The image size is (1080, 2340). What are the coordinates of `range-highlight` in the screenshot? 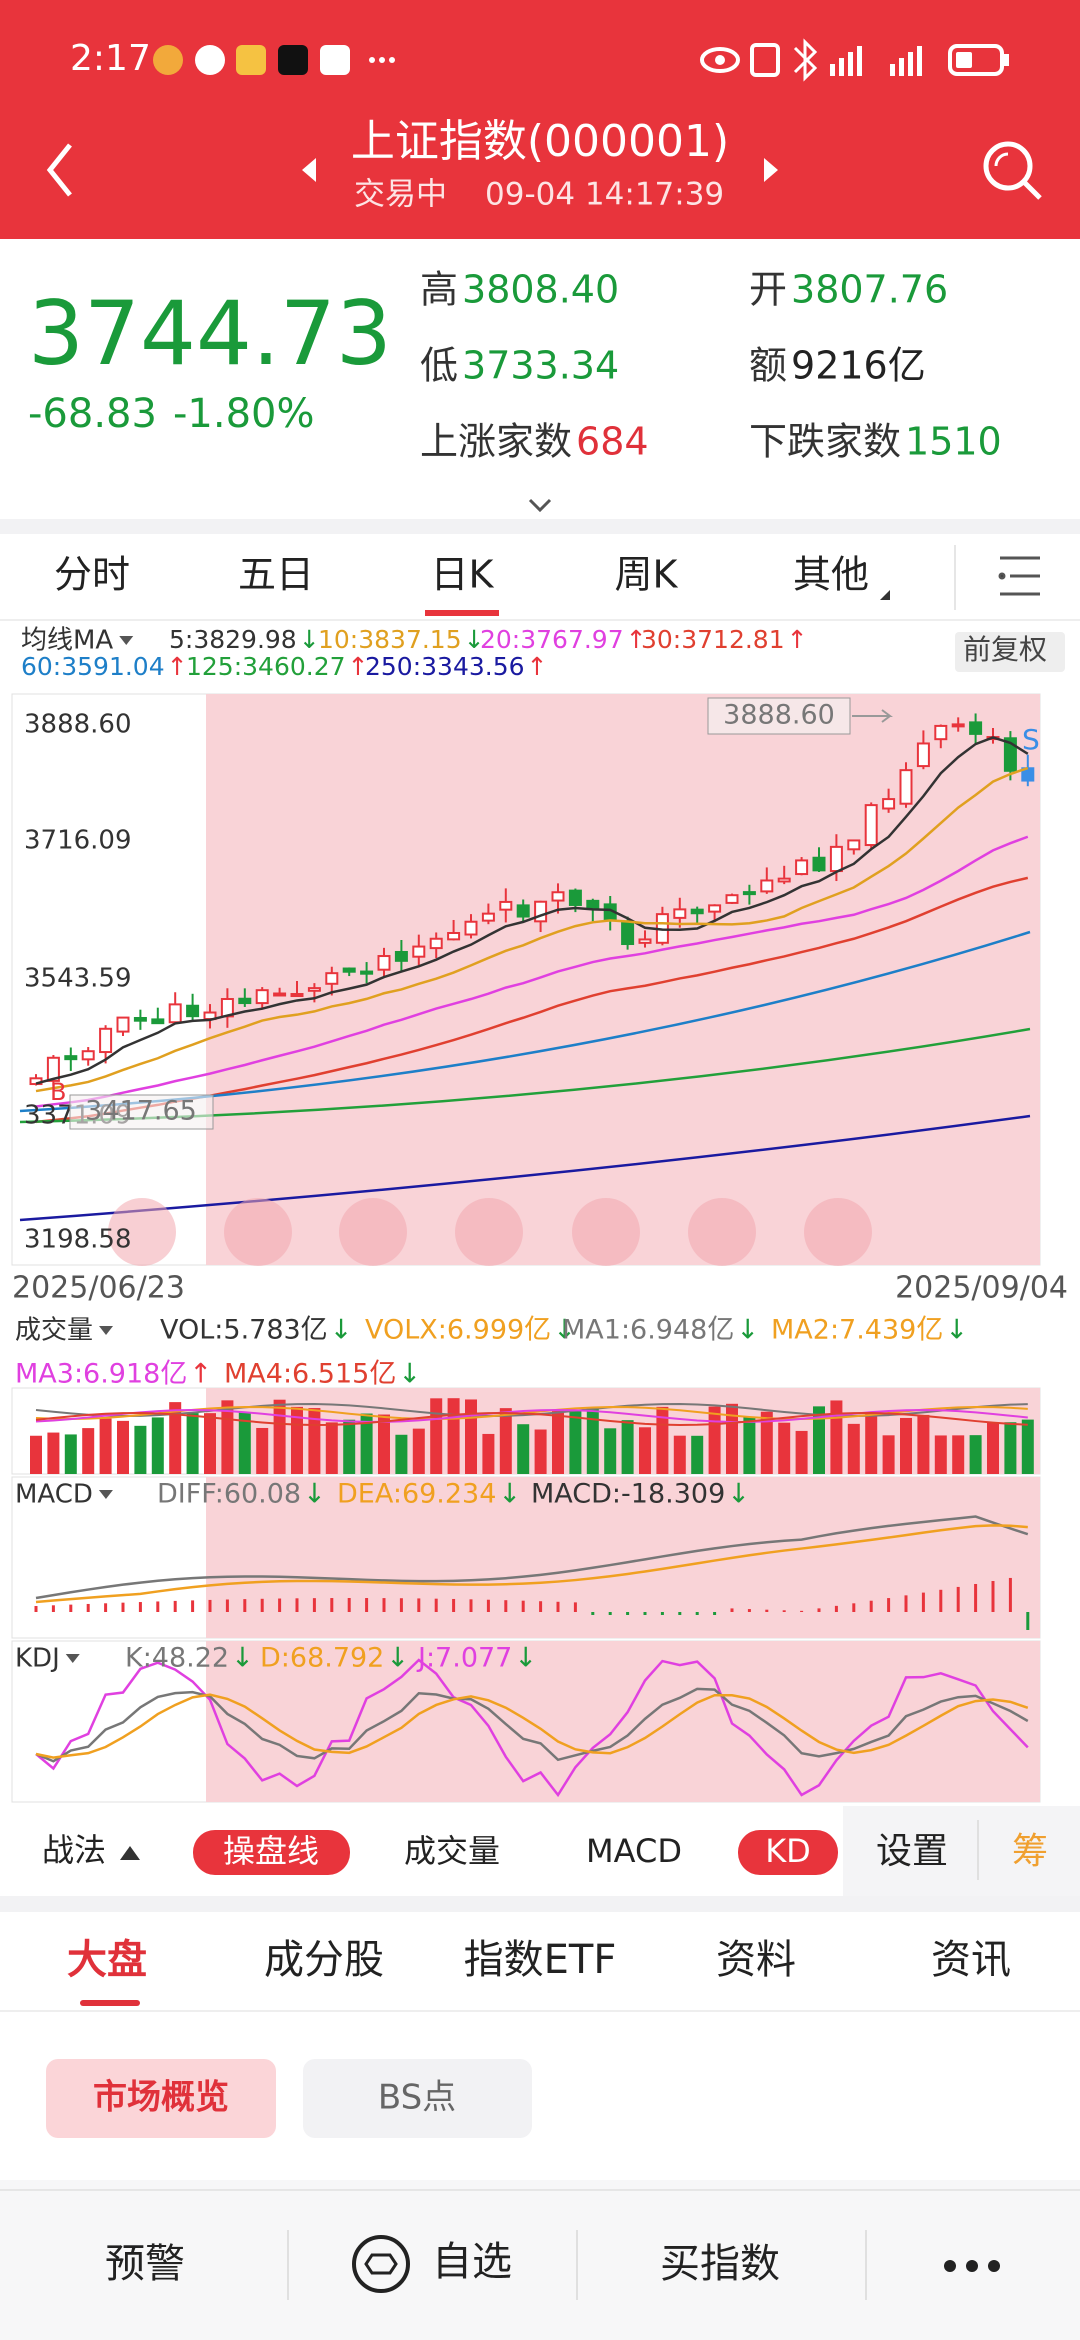 It's located at (623, 1557).